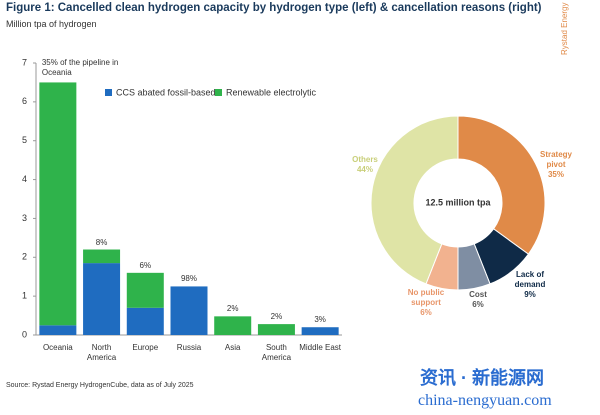 This screenshot has width=600, height=415. I want to click on annotation: 98%, so click(188, 279).